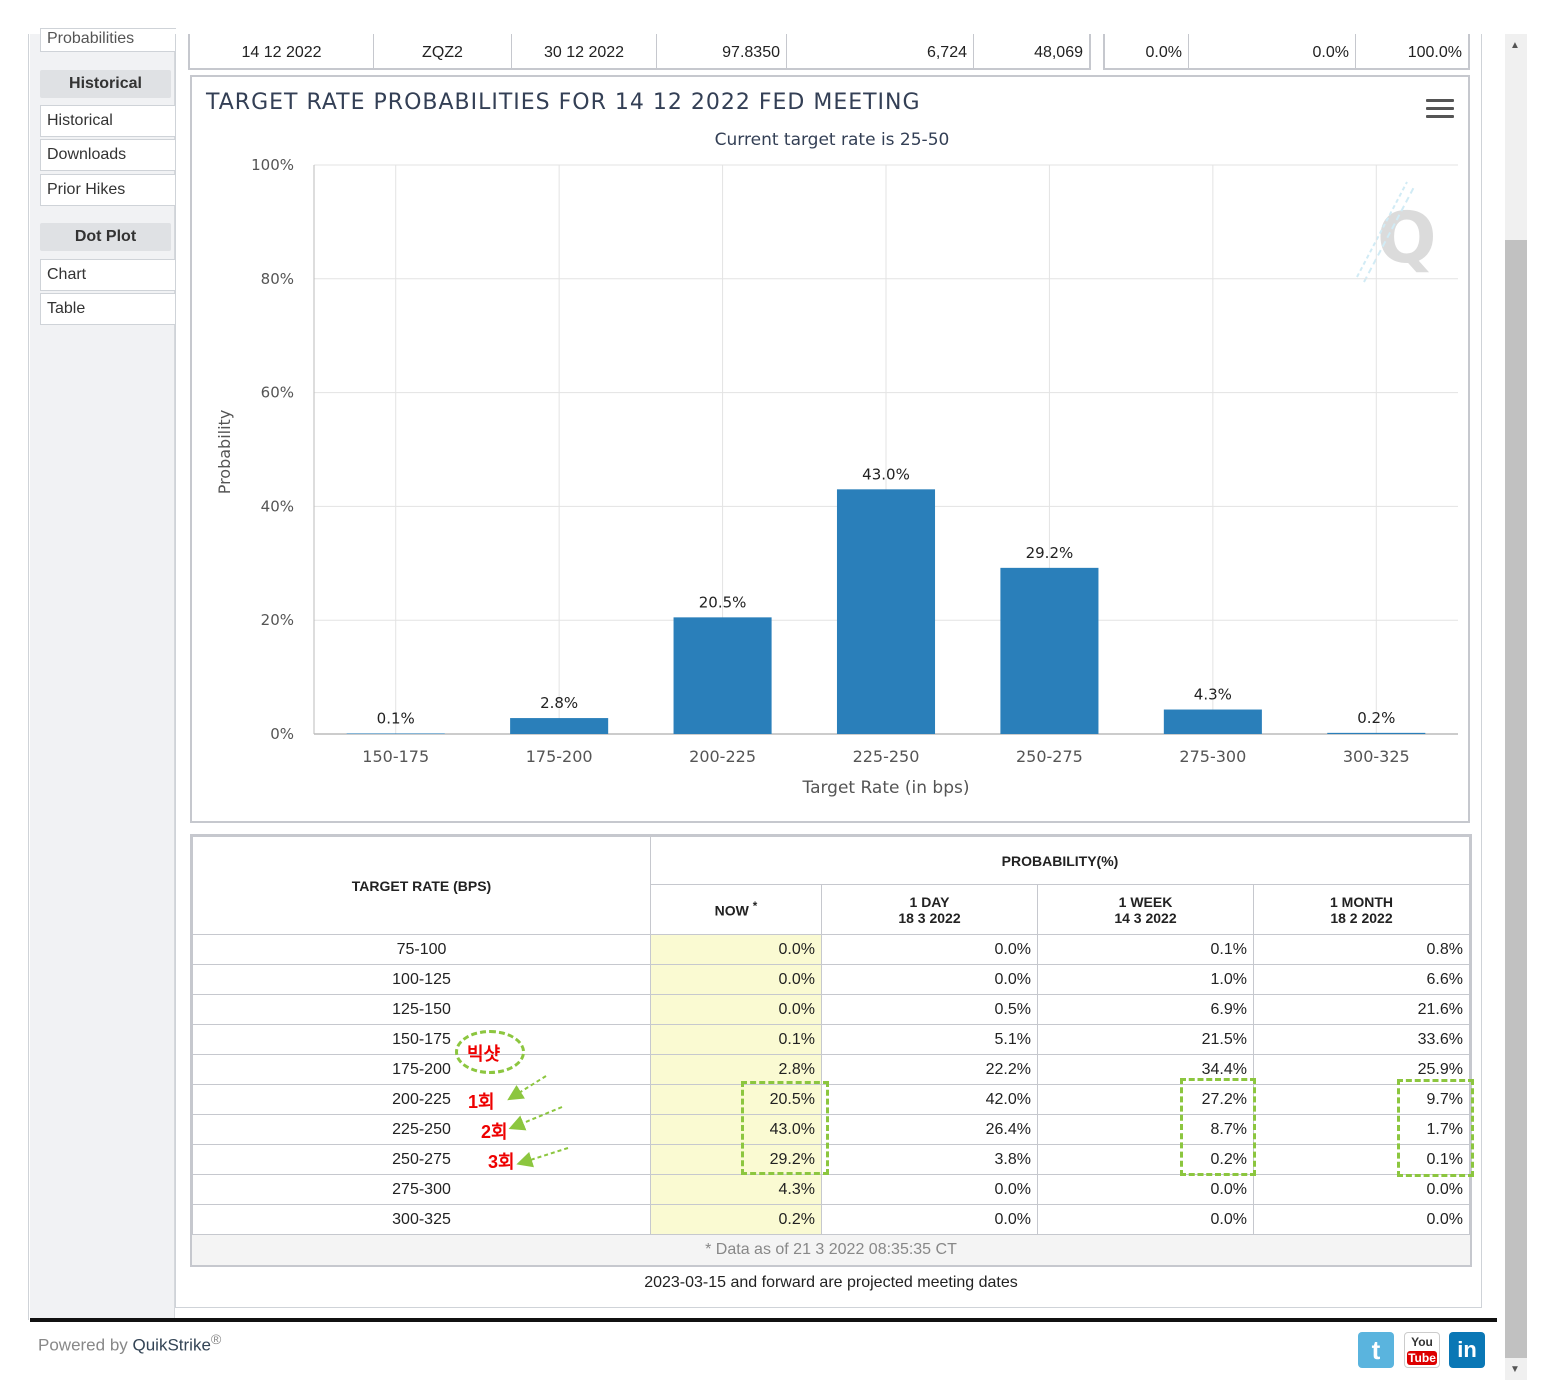 The width and height of the screenshot is (1545, 1390). What do you see at coordinates (736, 1099) in the screenshot?
I see `probability-cell: 20.5%` at bounding box center [736, 1099].